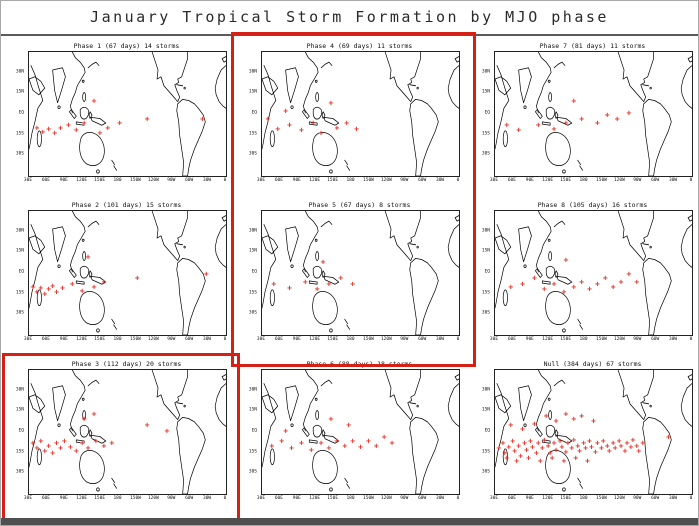  Describe the element at coordinates (360, 432) in the screenshot. I see `world-map: + + + + + + + + + + + + + + + + + +` at that location.